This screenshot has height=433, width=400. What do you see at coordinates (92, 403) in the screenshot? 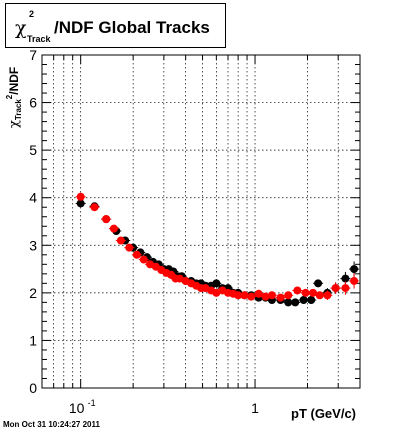
I see `x-tick-label-exponent: -1` at bounding box center [92, 403].